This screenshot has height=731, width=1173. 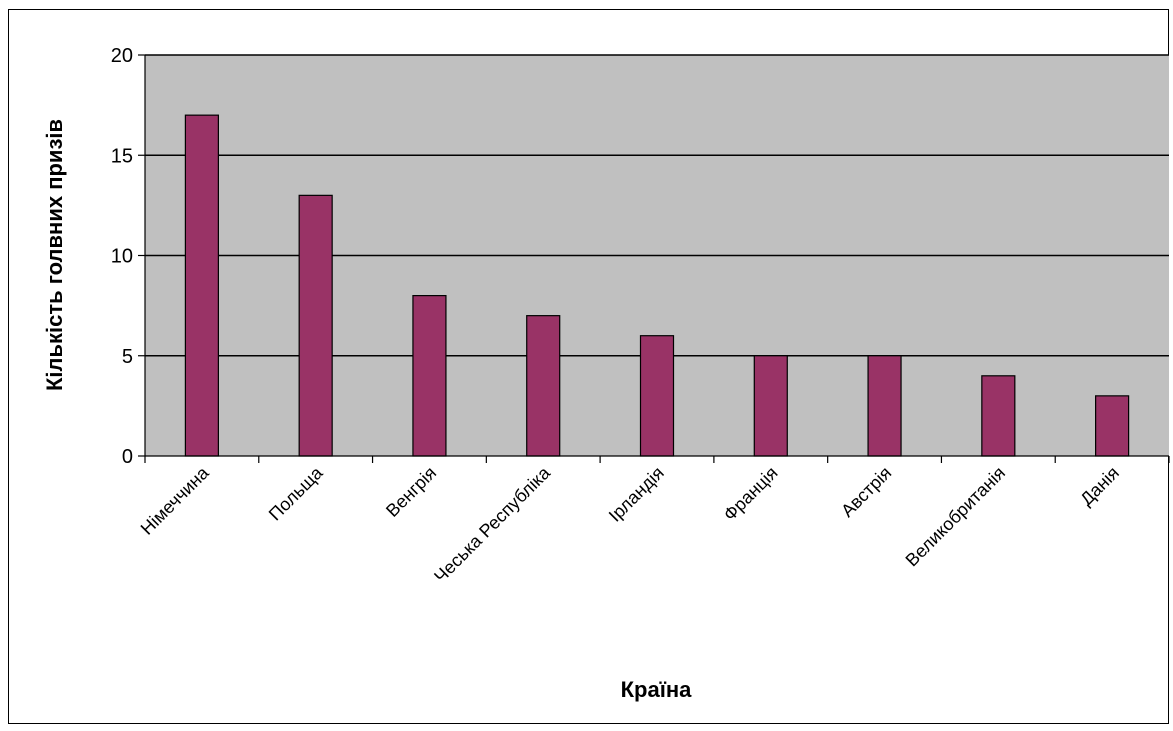 I want to click on x-tick-label: Великобританія, so click(x=956, y=517).